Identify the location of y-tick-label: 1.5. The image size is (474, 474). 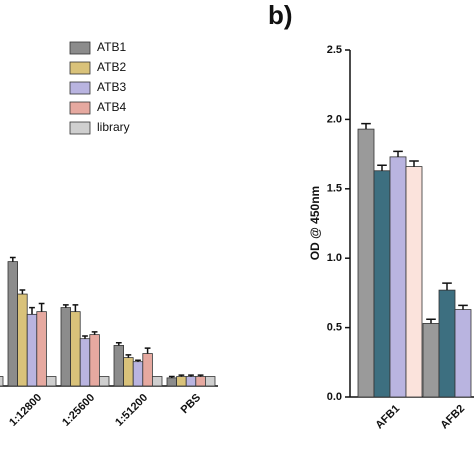
(334, 189).